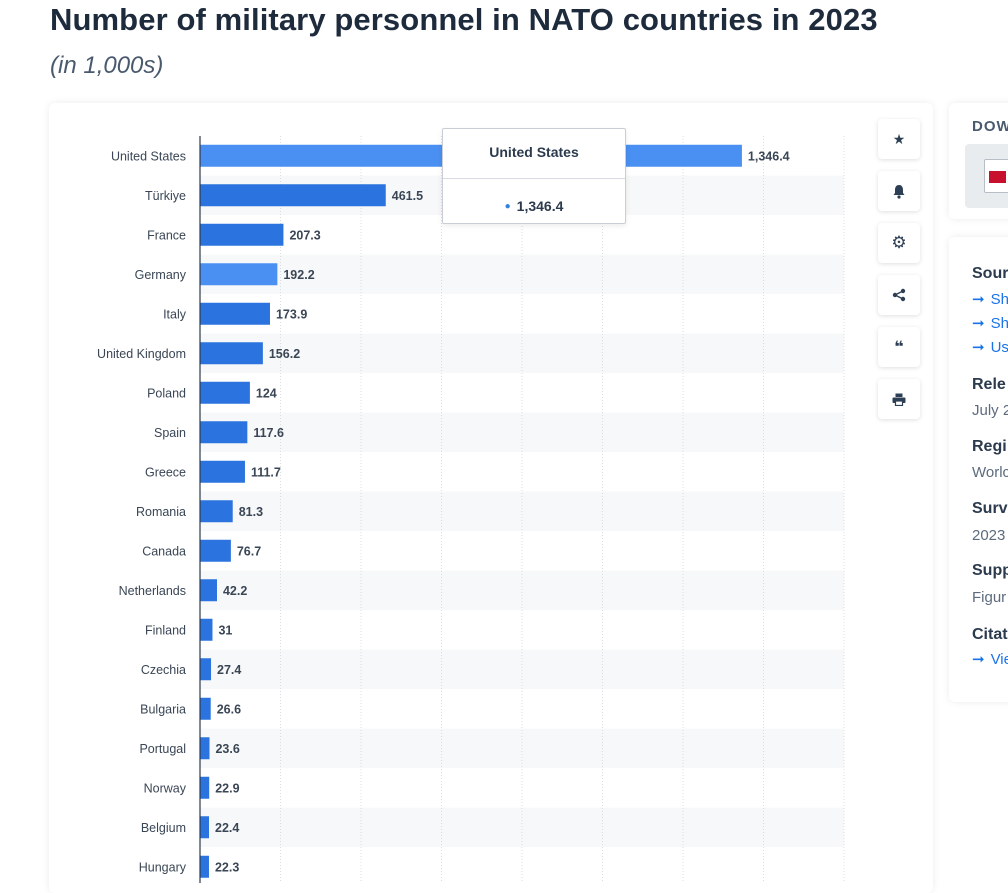 The height and width of the screenshot is (893, 1008). Describe the element at coordinates (251, 512) in the screenshot. I see `value-label: 81.3` at that location.